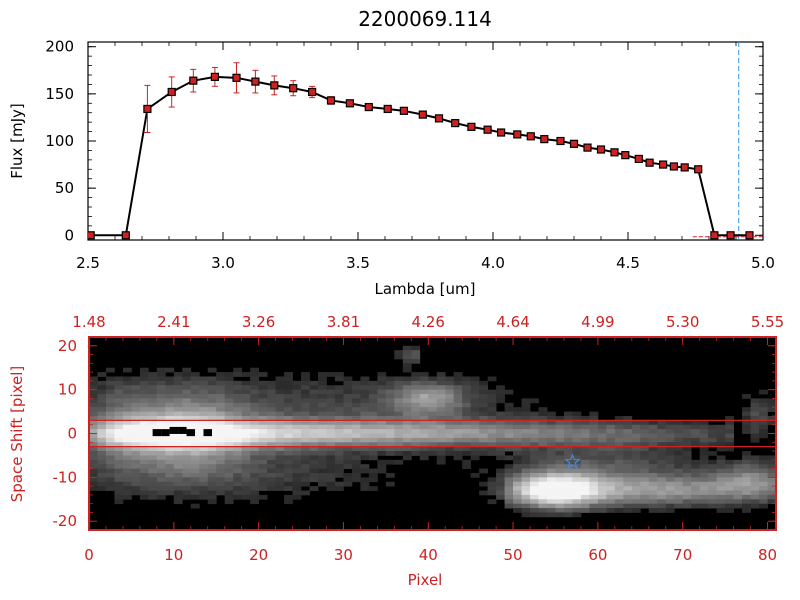 Image resolution: width=800 pixels, height=600 pixels. Describe the element at coordinates (572, 461) in the screenshot. I see `star-marker` at that location.